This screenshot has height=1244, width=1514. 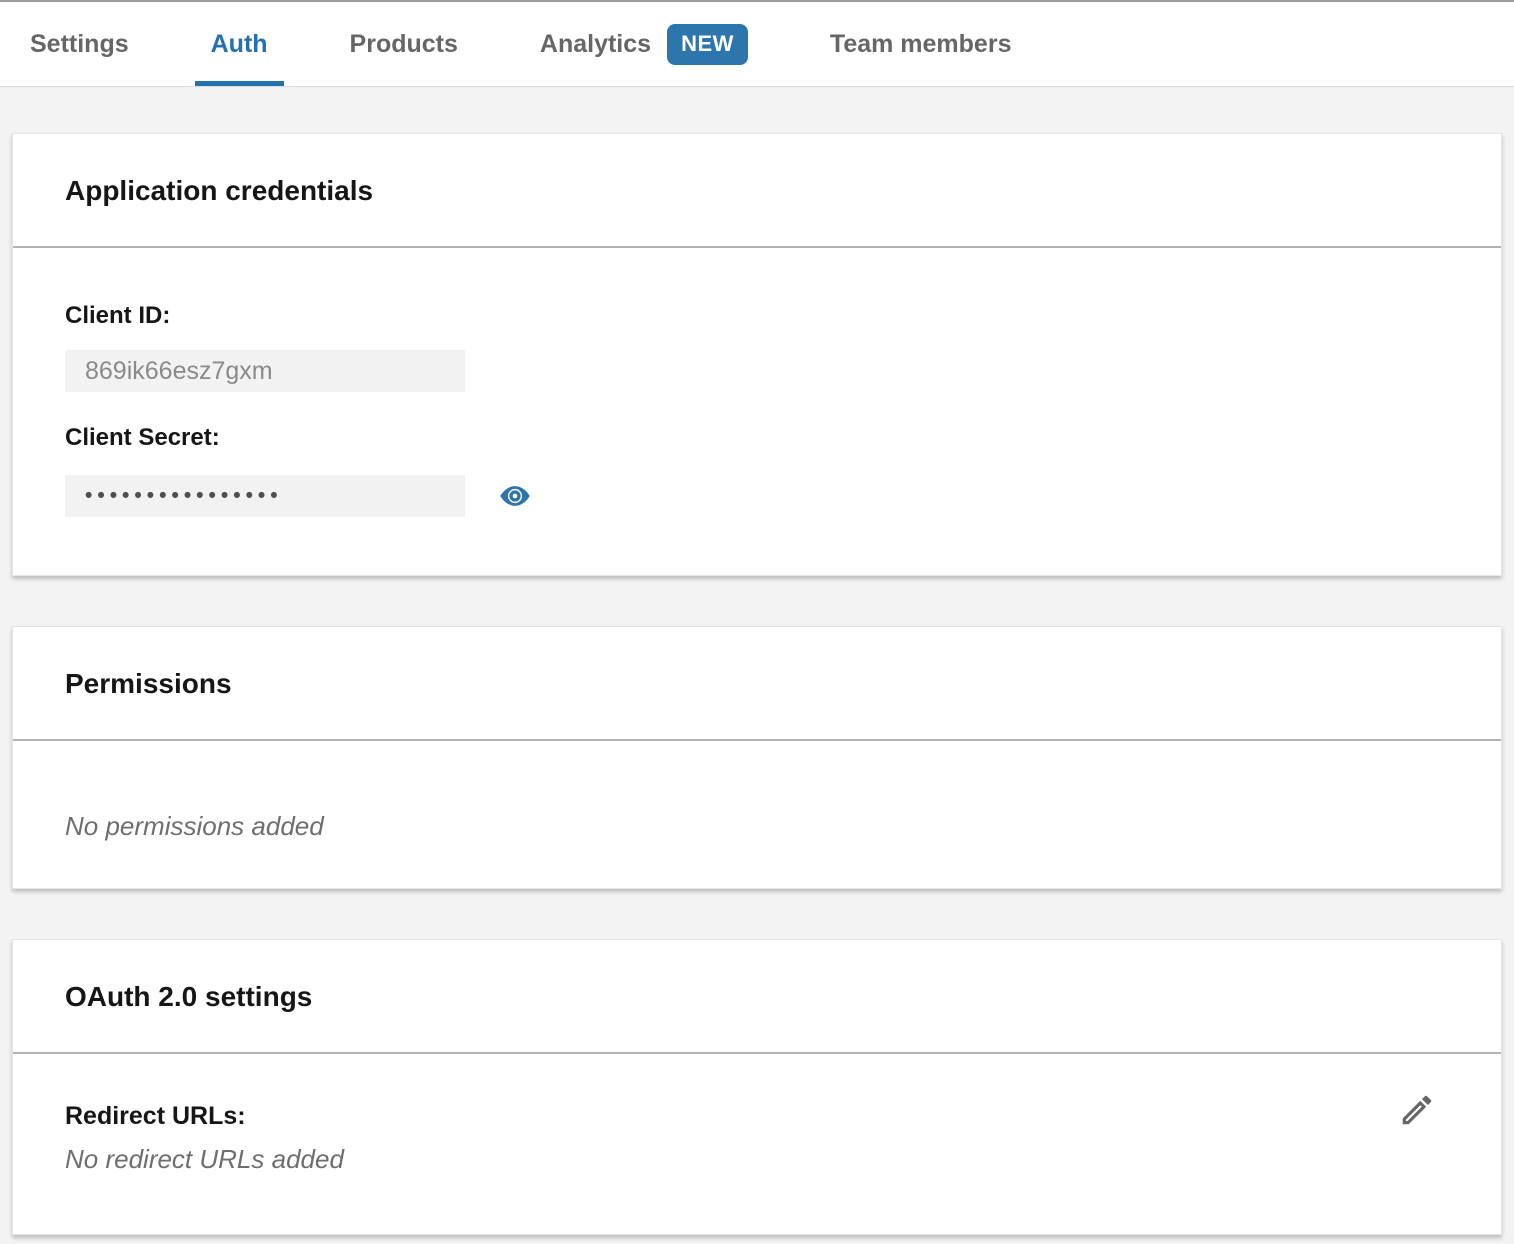 I want to click on client-secret-masked-value: ••••••••••••••••, so click(x=265, y=496).